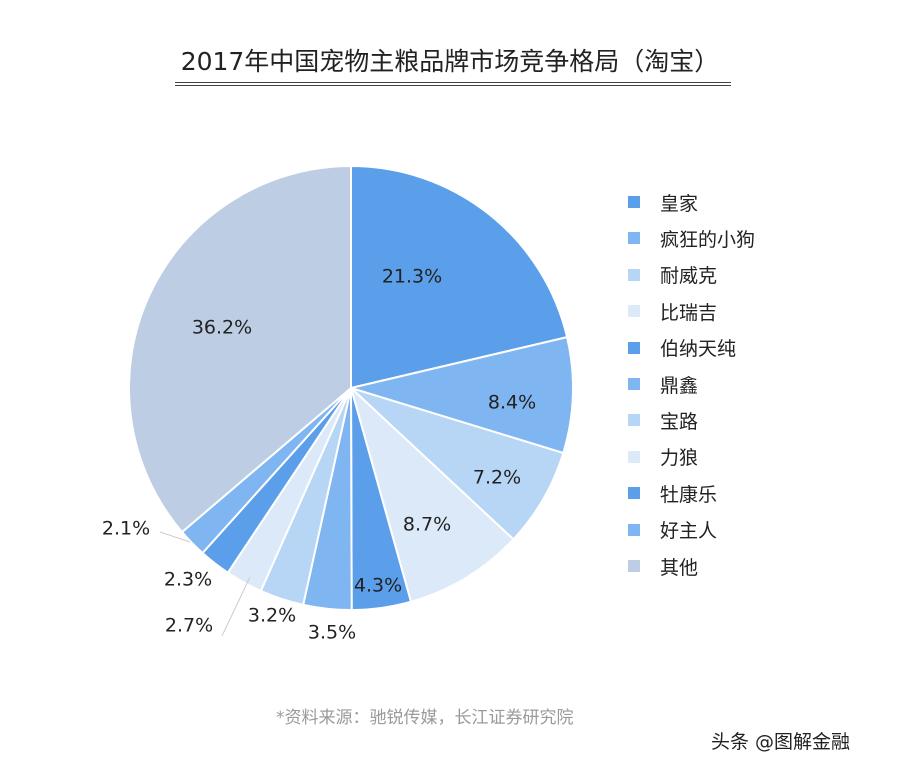  I want to click on legend-label: 力狼, so click(679, 458).